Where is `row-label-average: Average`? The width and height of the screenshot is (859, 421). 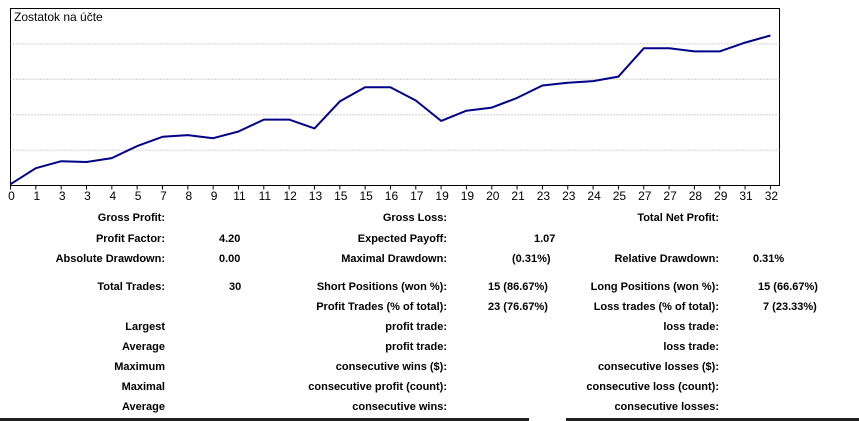 row-label-average: Average is located at coordinates (143, 347).